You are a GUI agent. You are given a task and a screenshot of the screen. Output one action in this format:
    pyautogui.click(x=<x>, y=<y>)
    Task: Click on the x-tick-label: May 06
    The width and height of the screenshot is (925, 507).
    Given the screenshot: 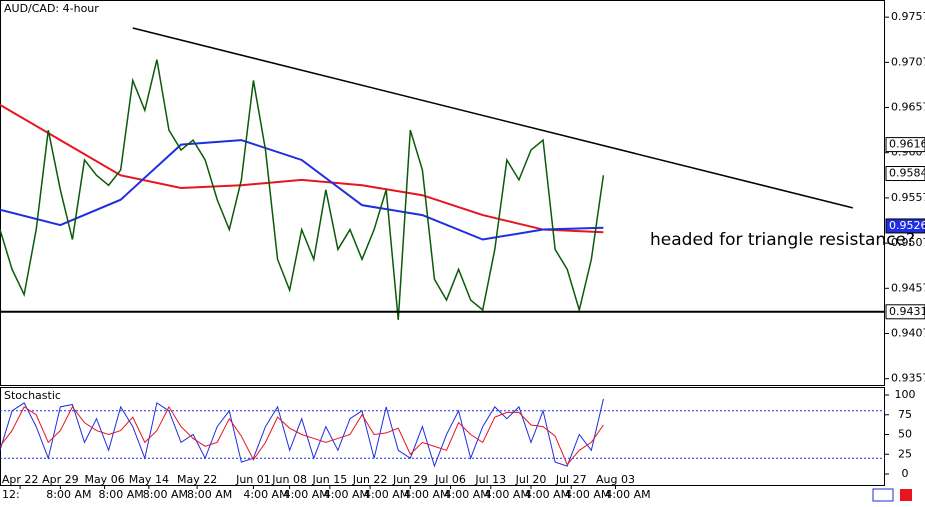 What is the action you would take?
    pyautogui.click(x=104, y=479)
    